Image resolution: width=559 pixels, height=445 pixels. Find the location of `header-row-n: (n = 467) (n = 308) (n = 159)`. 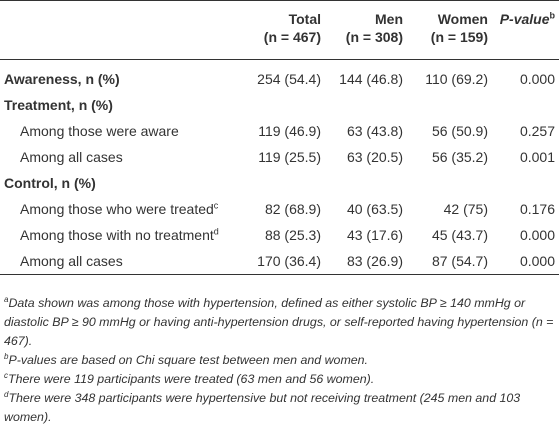

header-row-n: (n = 467) (n = 308) (n = 159) is located at coordinates (279, 43).